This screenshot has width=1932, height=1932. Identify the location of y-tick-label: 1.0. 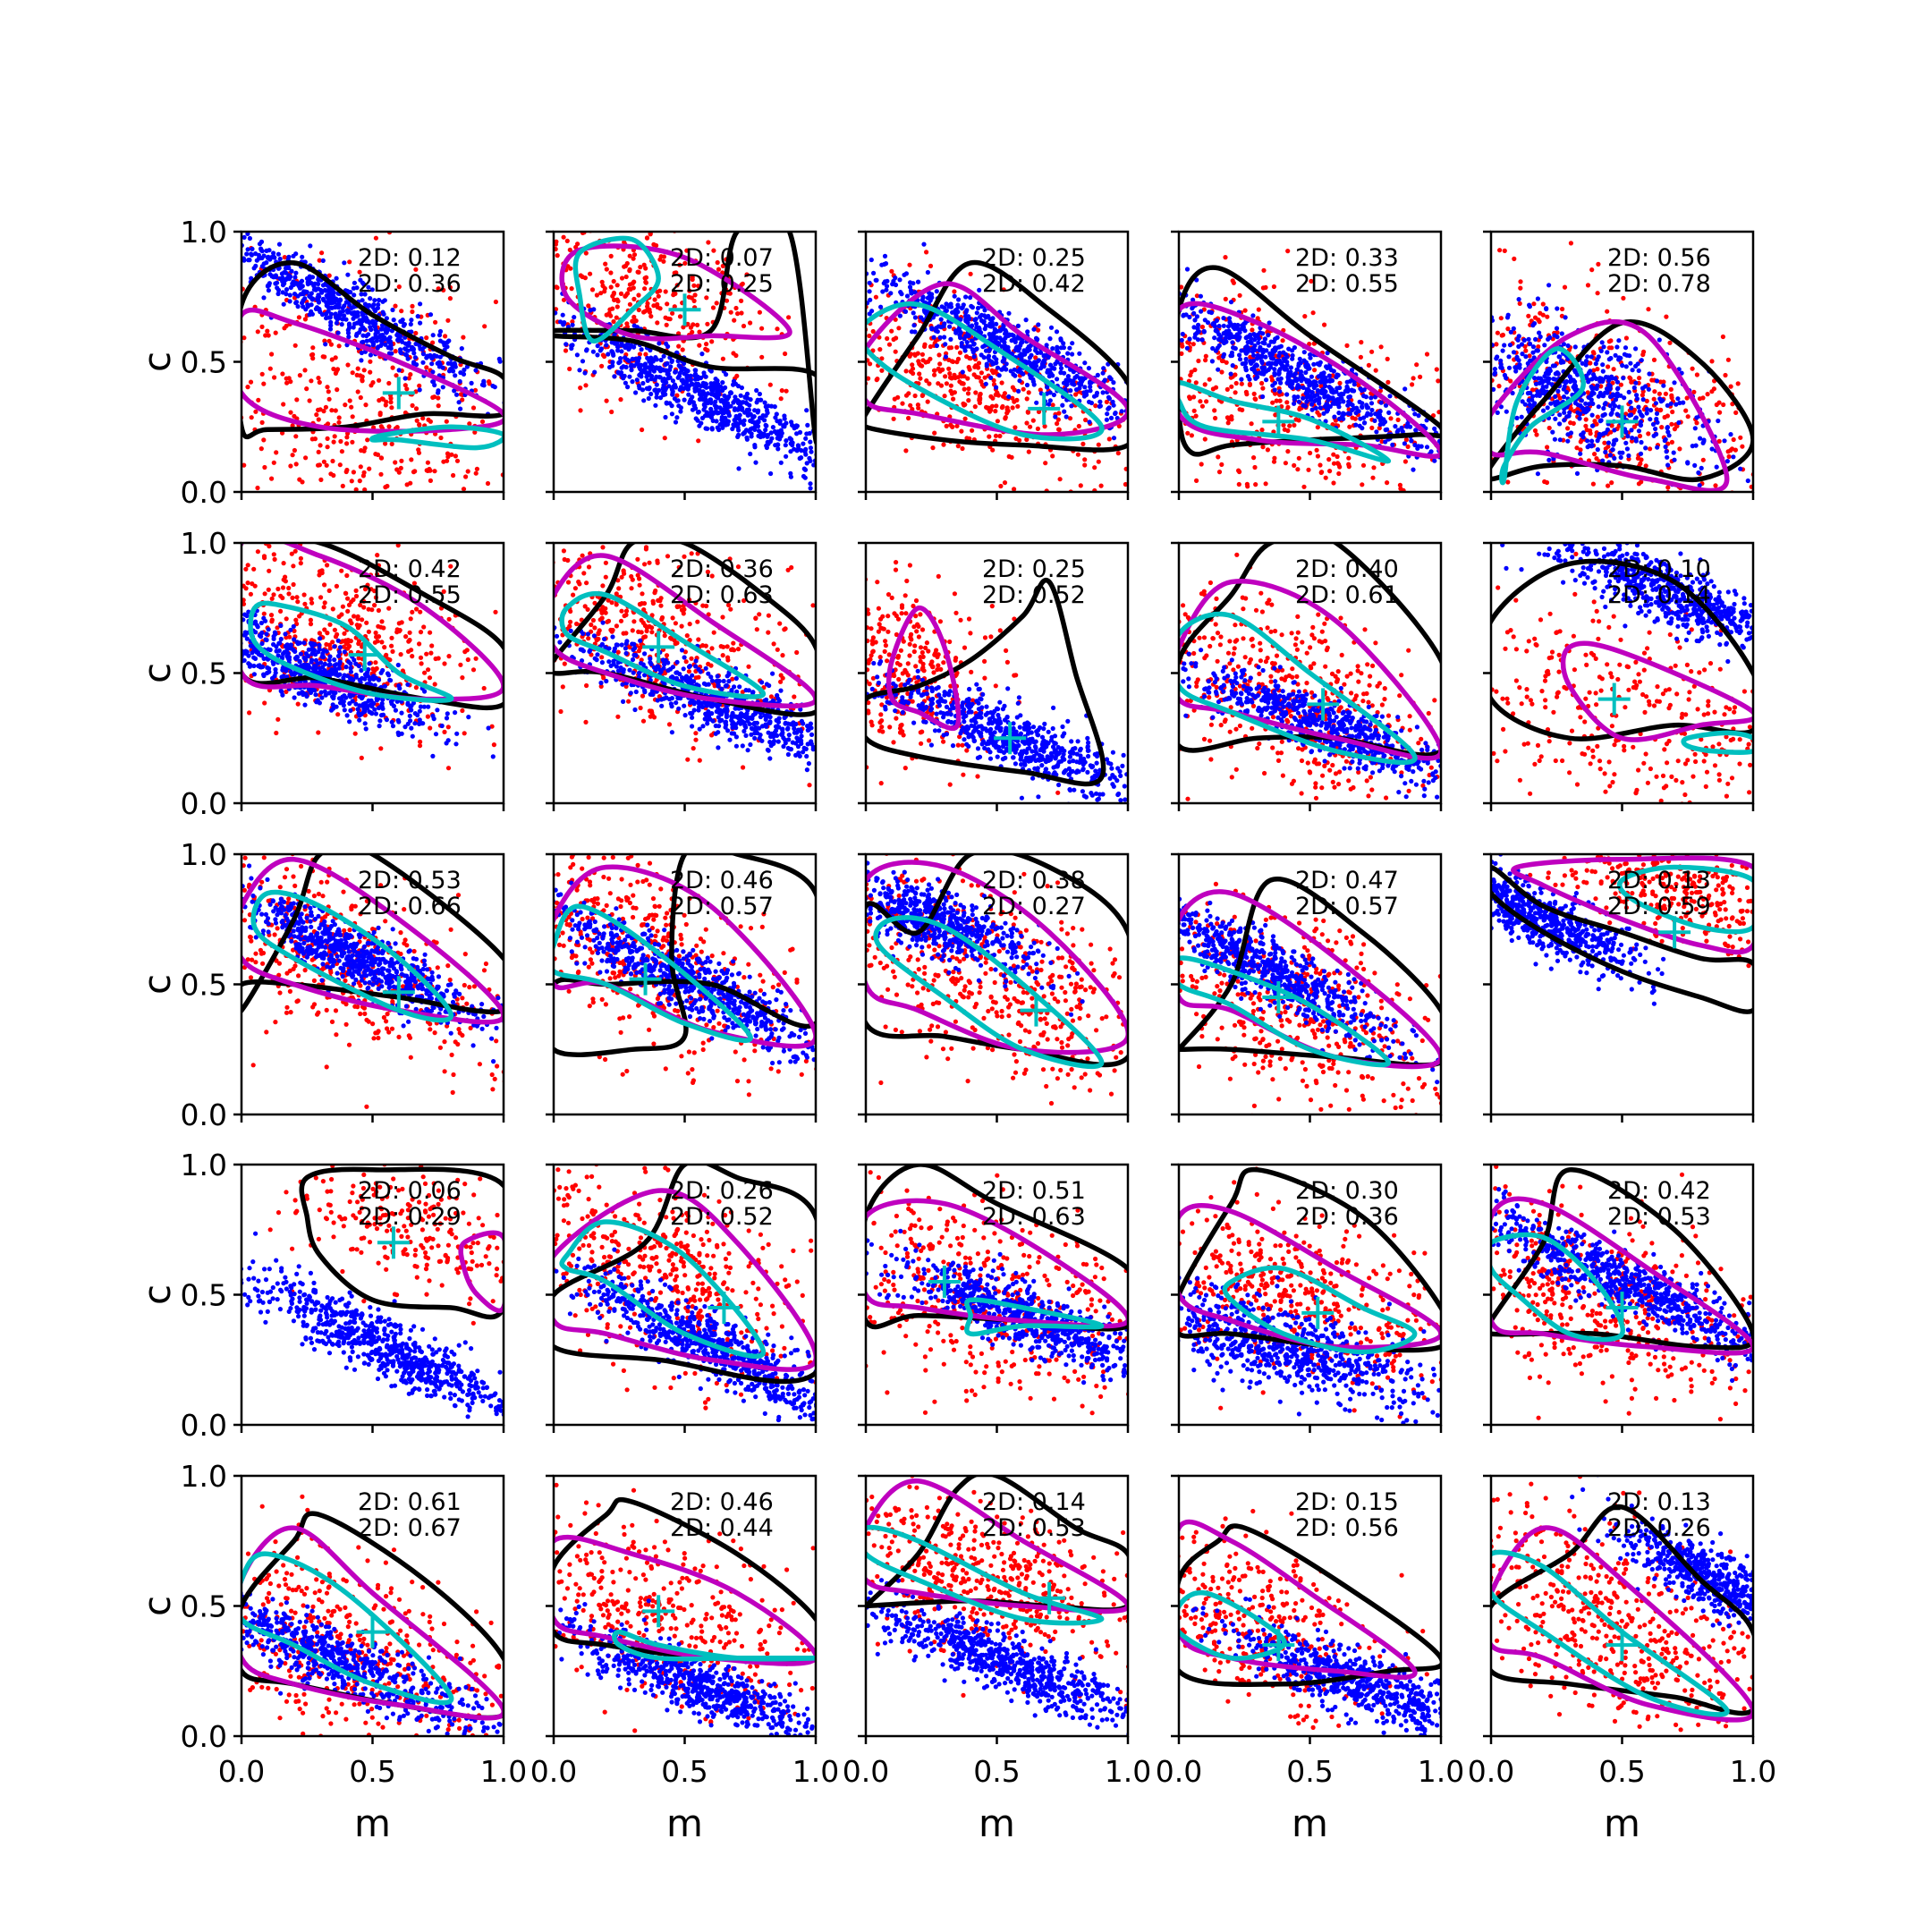
(204, 232).